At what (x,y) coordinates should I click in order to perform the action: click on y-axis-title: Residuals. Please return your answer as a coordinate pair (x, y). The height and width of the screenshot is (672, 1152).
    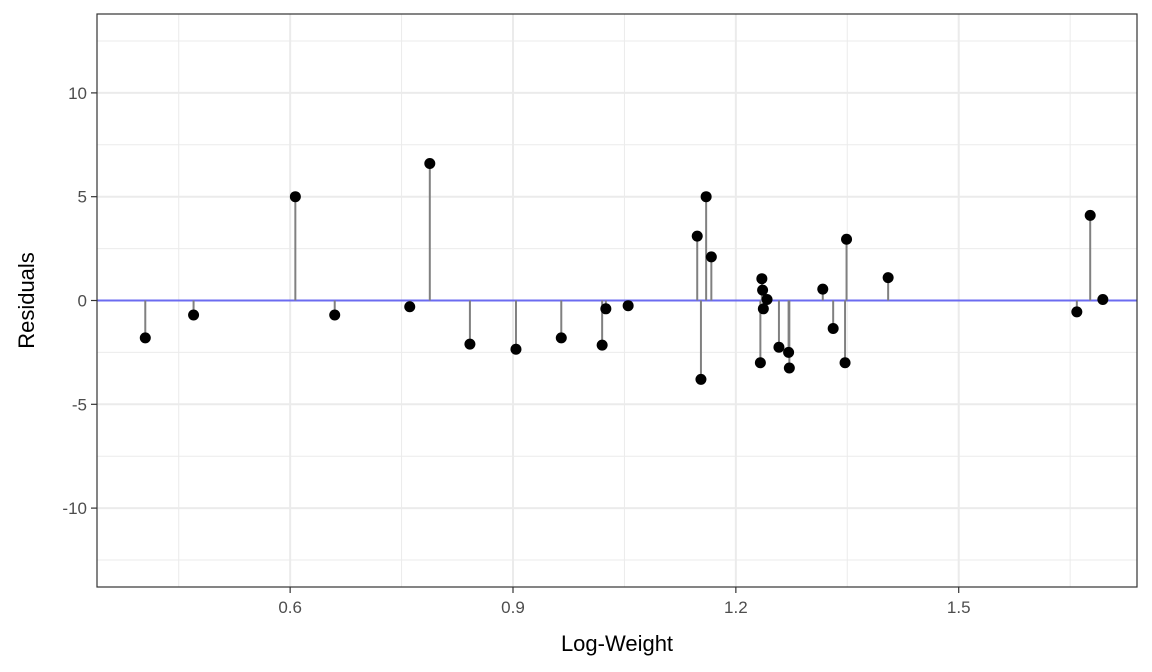
    Looking at the image, I should click on (26, 300).